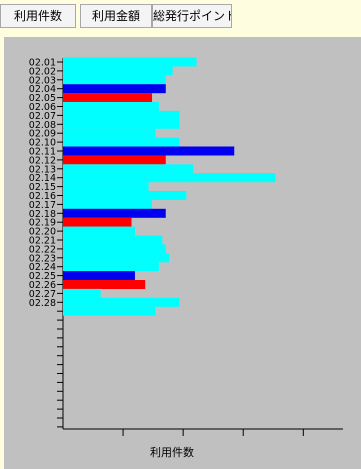  I want to click on x-axis-label: 利用件数, so click(172, 452).